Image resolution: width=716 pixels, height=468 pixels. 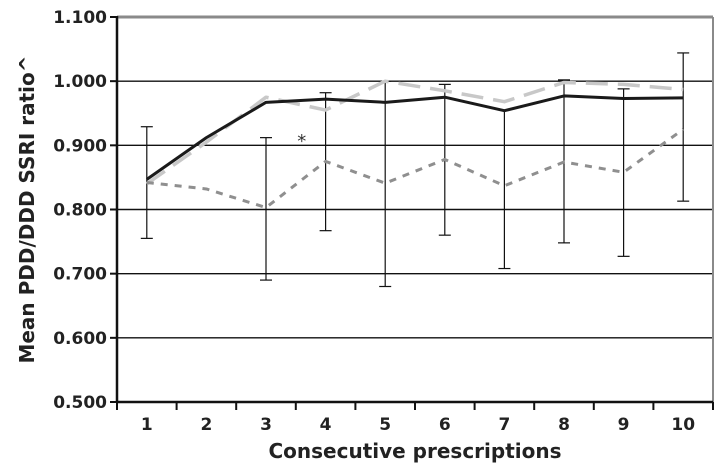 What do you see at coordinates (80, 275) in the screenshot?
I see `y-tick-label-2: 0.700` at bounding box center [80, 275].